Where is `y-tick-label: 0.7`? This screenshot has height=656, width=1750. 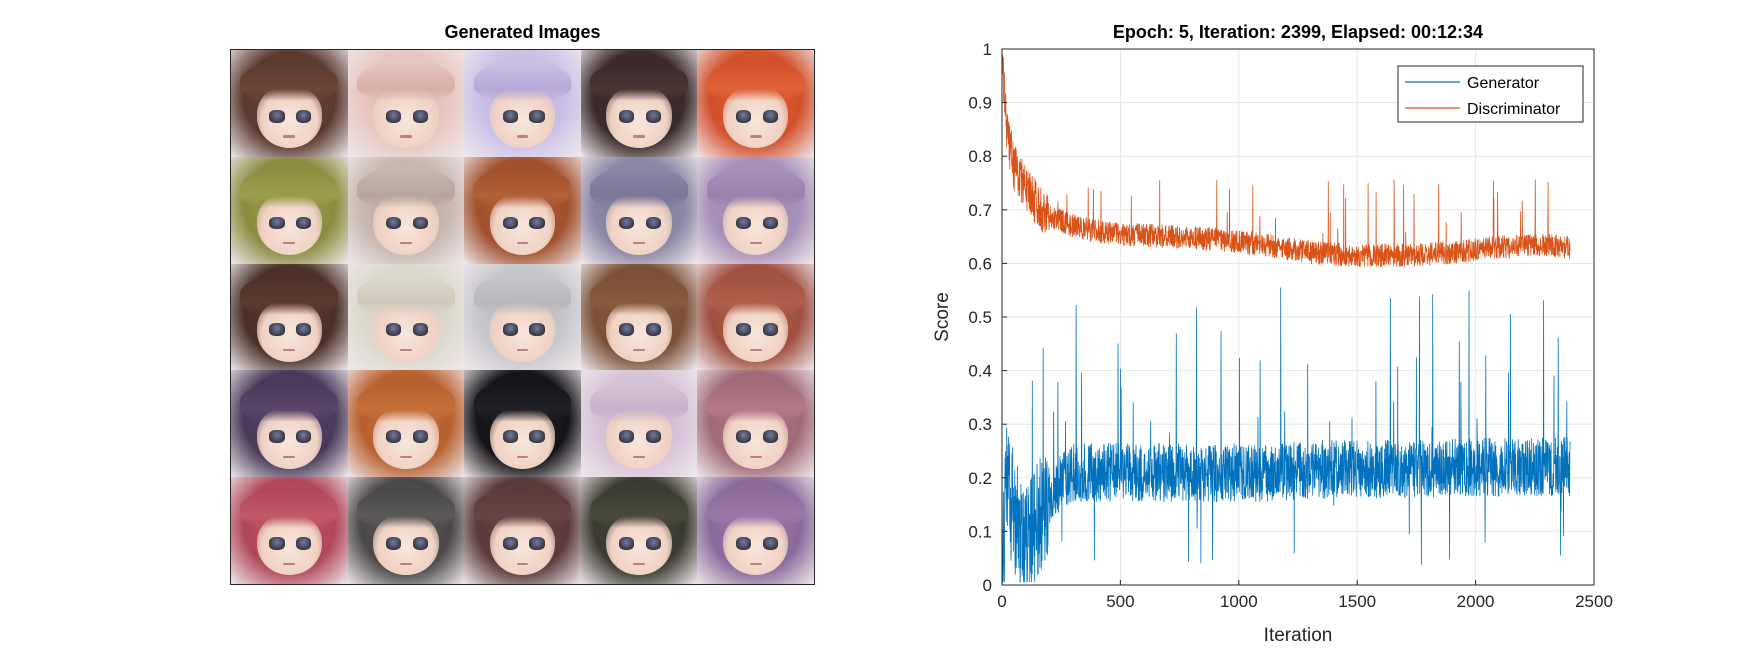 y-tick-label: 0.7 is located at coordinates (980, 210).